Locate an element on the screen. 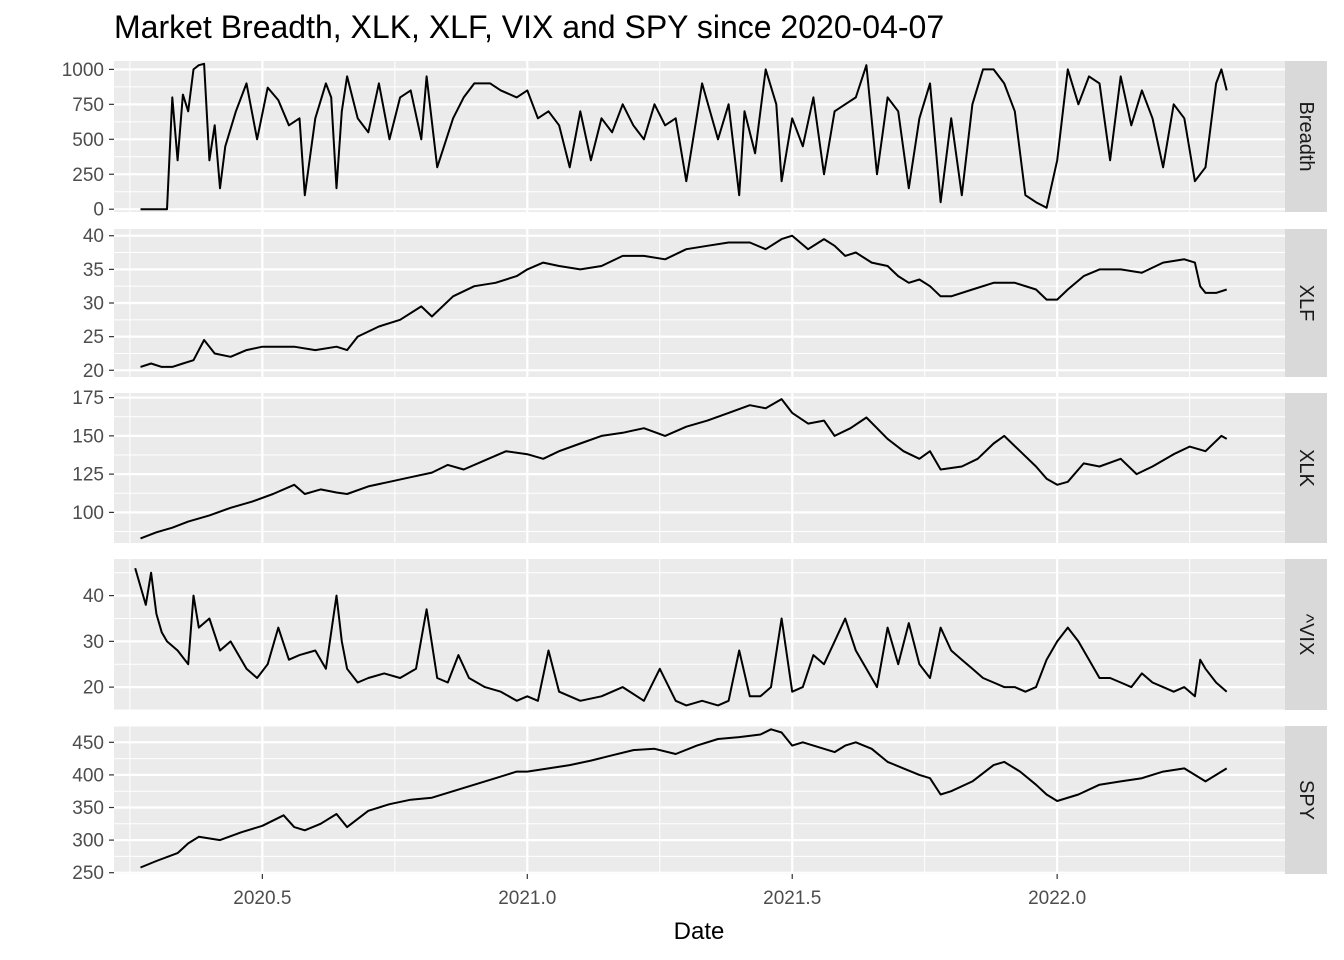 The width and height of the screenshot is (1344, 960). y-tick-label: 0 is located at coordinates (98, 210).